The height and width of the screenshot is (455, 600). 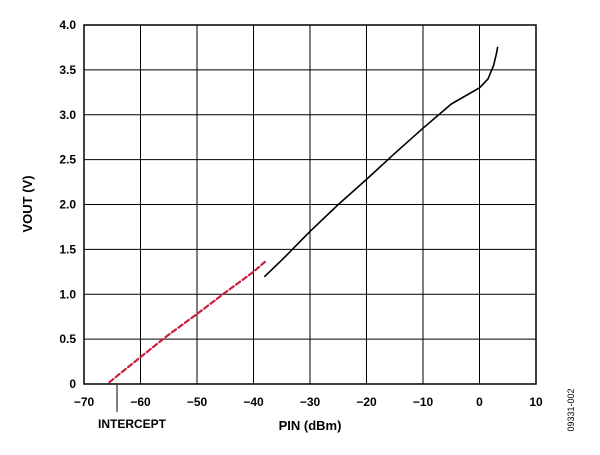 I want to click on y-tick-label: 0.5, so click(x=67, y=339).